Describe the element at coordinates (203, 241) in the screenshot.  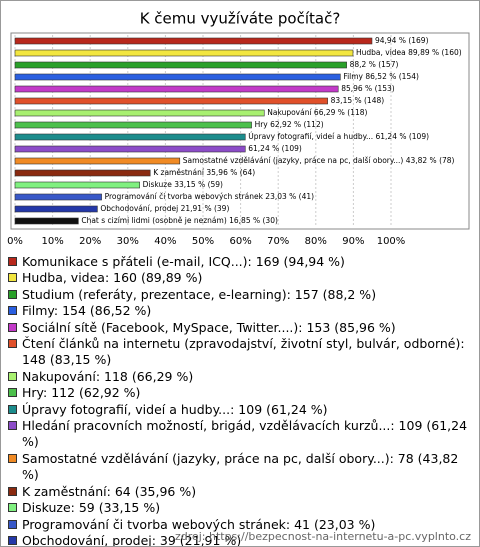
I see `x-tick-label: 50%` at that location.